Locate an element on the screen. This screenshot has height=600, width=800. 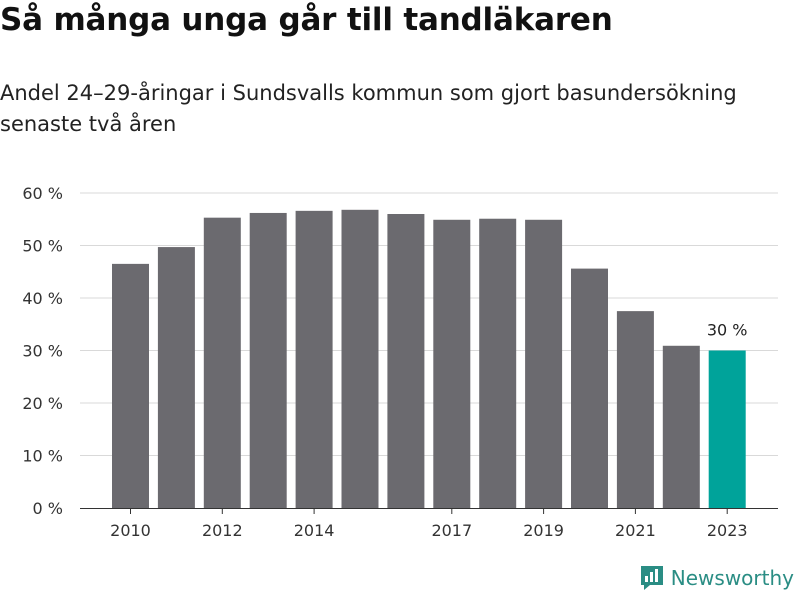
x-tick-label: 2017 is located at coordinates (451, 530).